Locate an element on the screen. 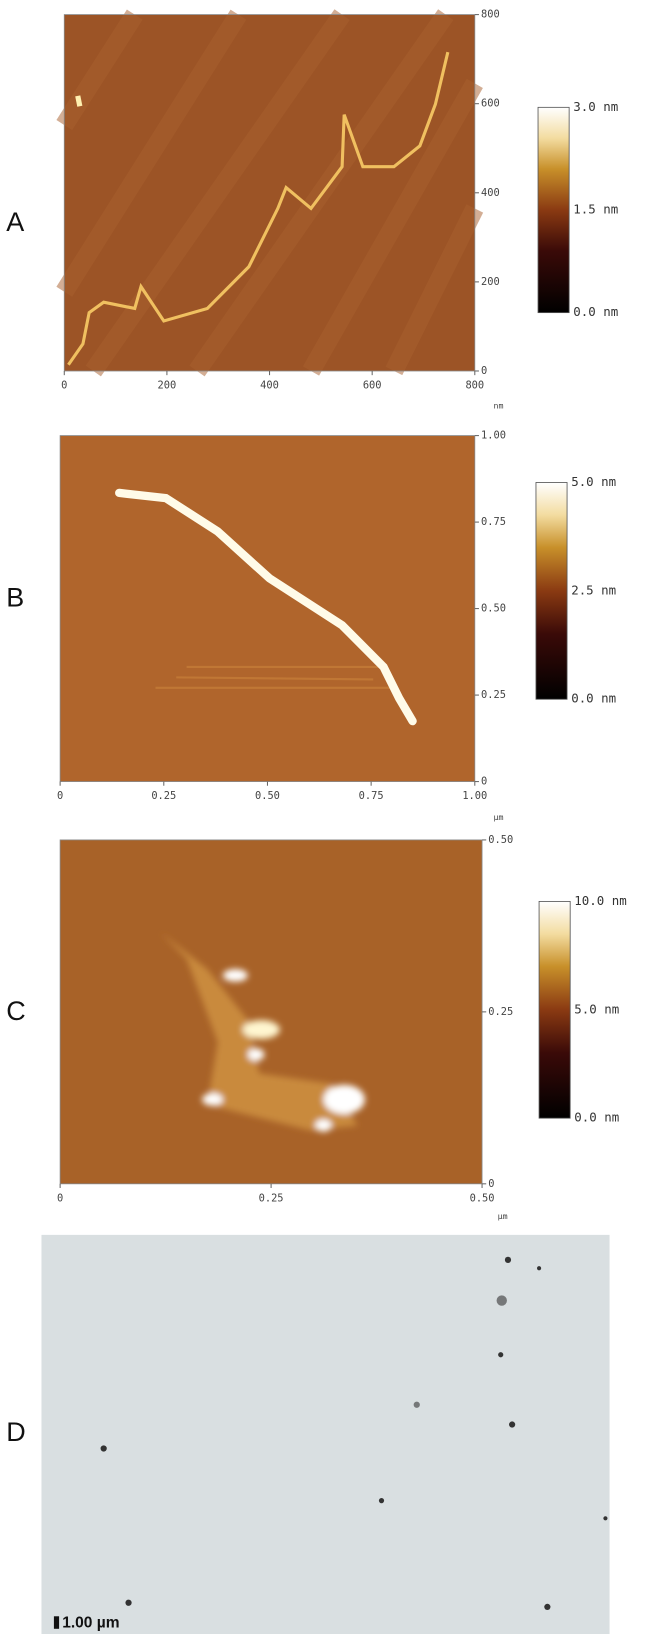 This screenshot has height=1634, width=650. panel-label: B is located at coordinates (15, 597).